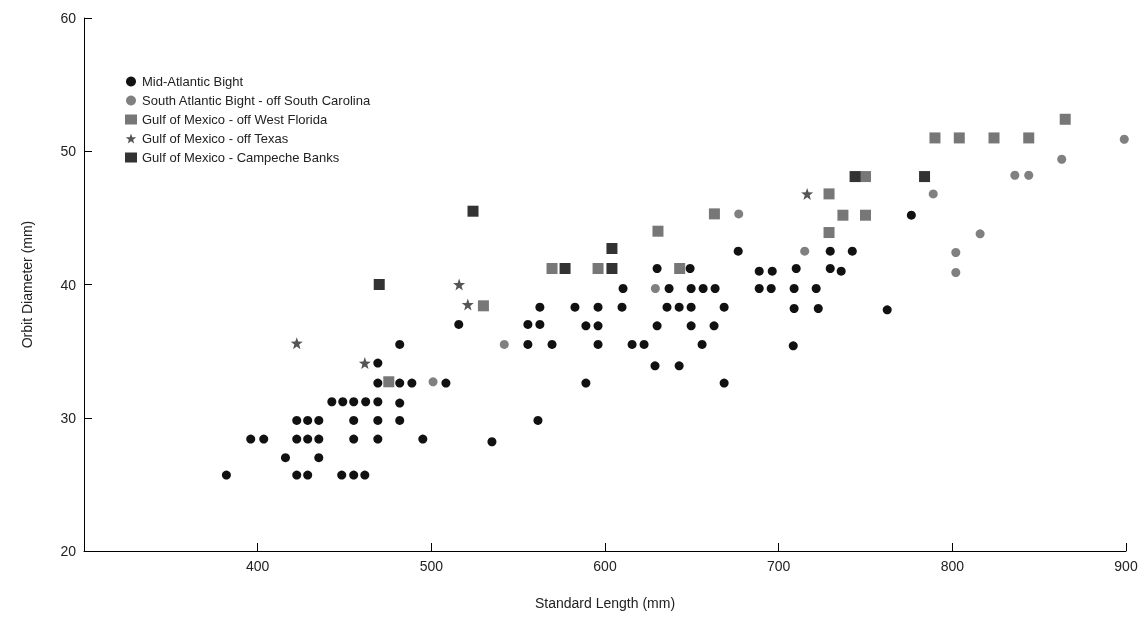  I want to click on x-tick-label: 800, so click(952, 566).